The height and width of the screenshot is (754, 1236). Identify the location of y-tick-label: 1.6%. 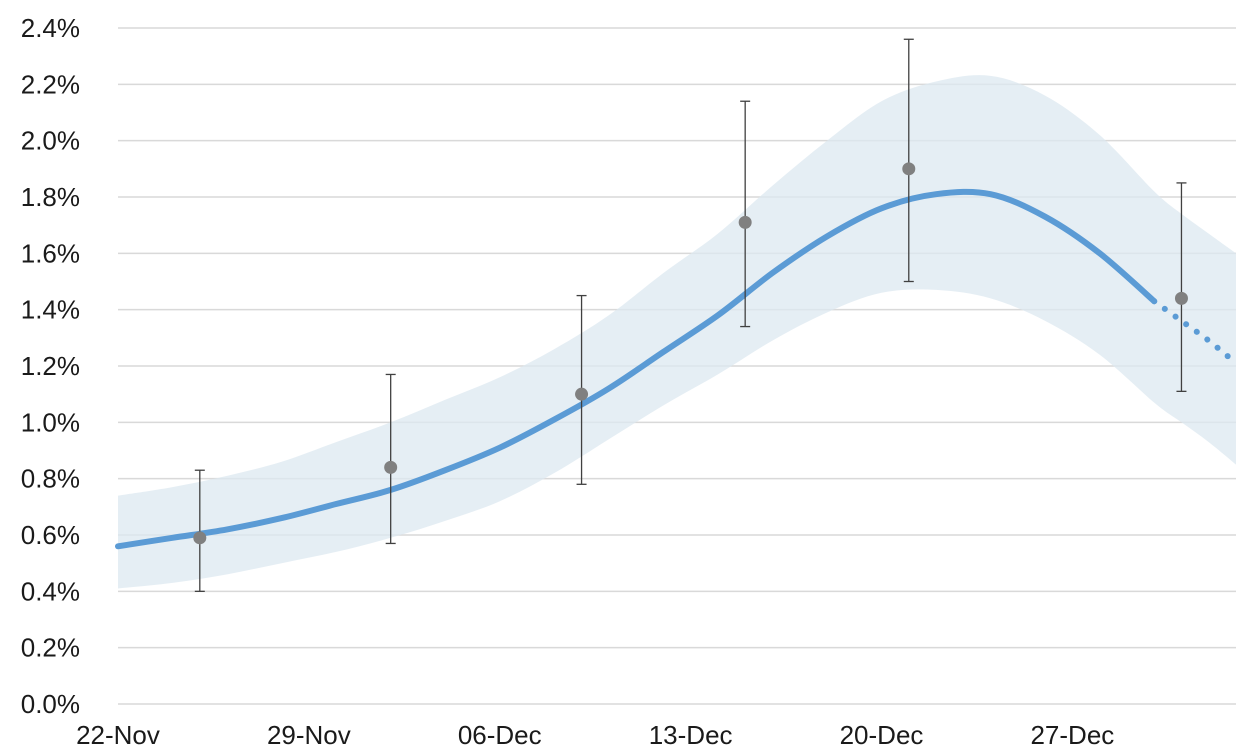
(50, 253).